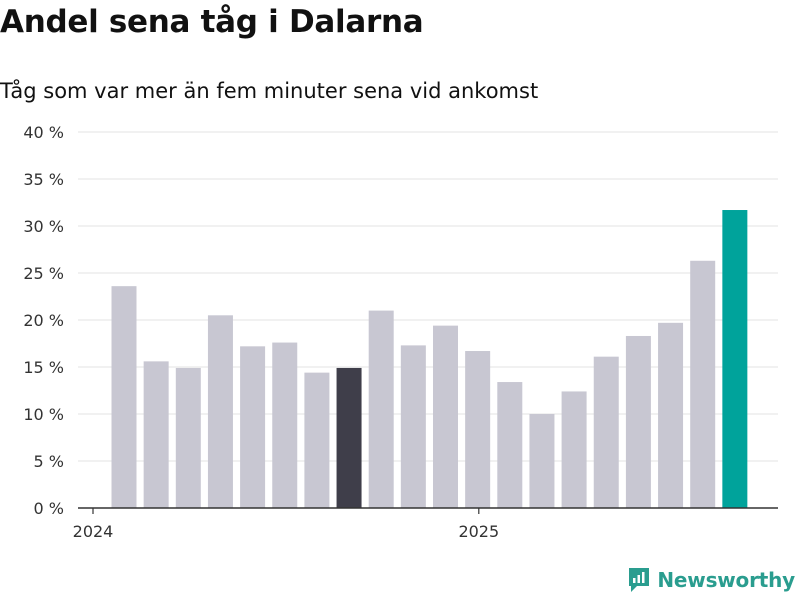 The width and height of the screenshot is (800, 600). What do you see at coordinates (43, 367) in the screenshot?
I see `y-tick-label: 15 %` at bounding box center [43, 367].